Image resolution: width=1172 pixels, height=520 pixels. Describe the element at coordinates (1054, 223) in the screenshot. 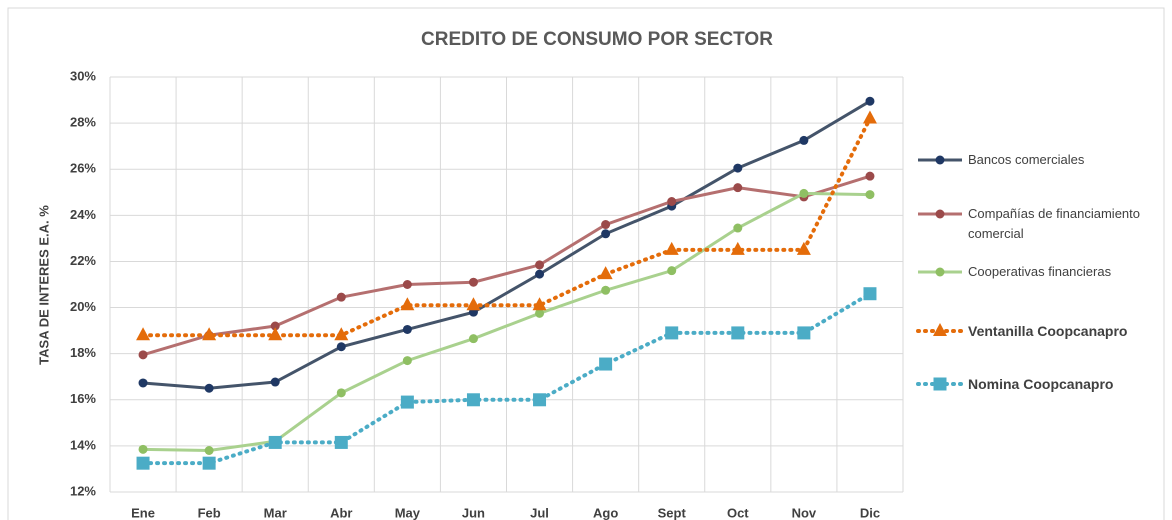

I see `legend-label: Compañías de financiamiento comercial` at that location.